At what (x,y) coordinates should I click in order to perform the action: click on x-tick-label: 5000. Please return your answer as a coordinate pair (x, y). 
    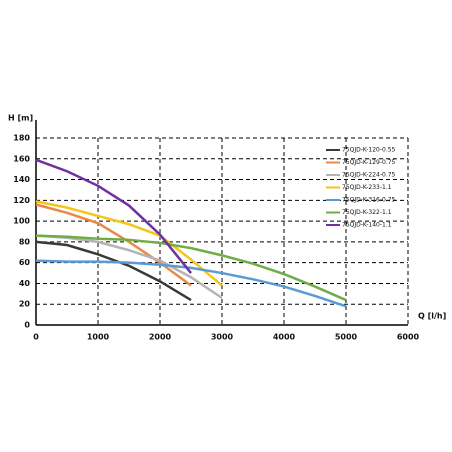
    Looking at the image, I should click on (346, 337).